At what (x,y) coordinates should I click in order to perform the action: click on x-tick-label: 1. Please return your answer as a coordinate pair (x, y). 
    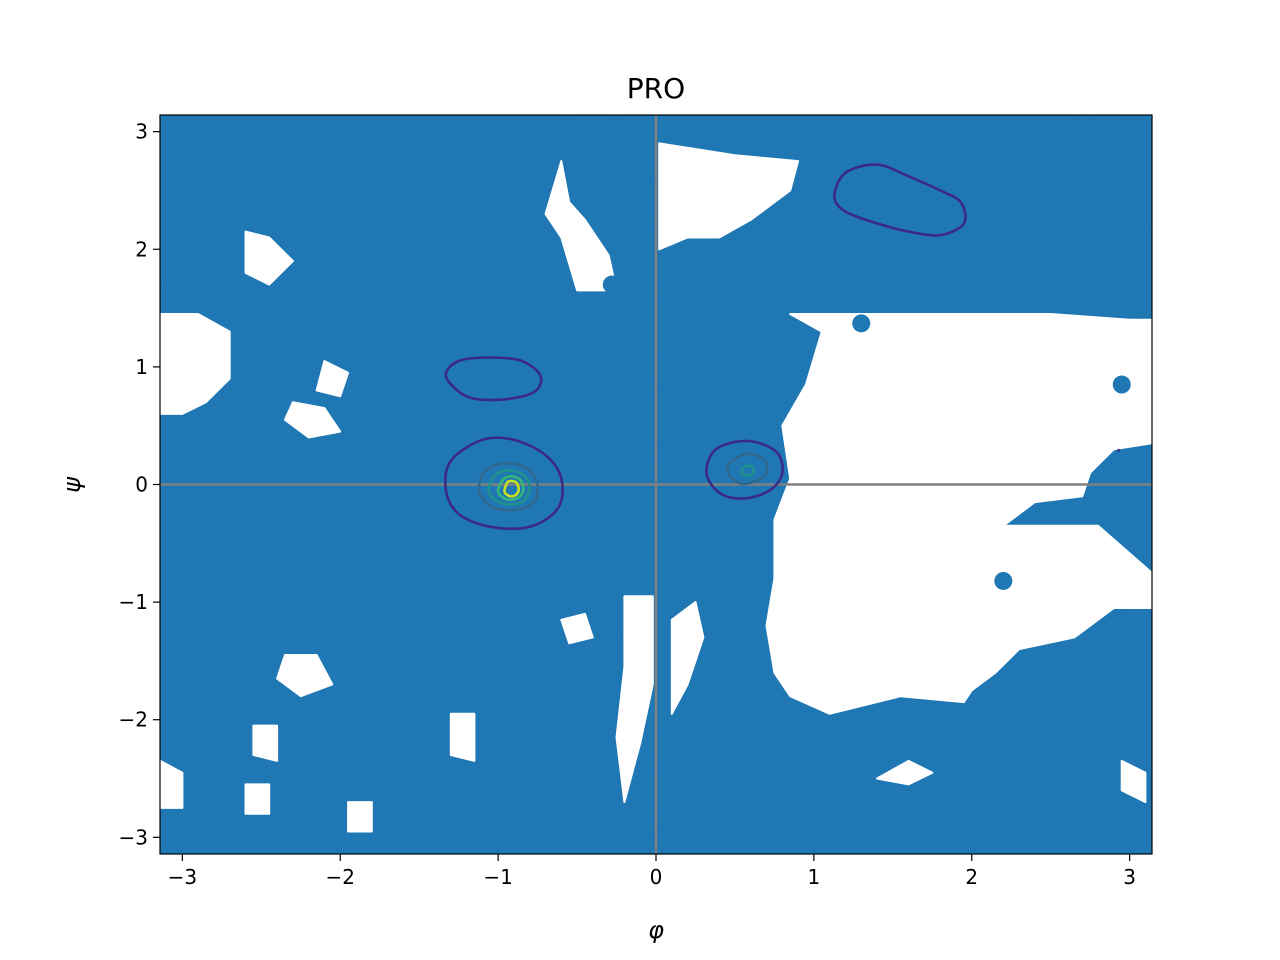
    Looking at the image, I should click on (814, 877).